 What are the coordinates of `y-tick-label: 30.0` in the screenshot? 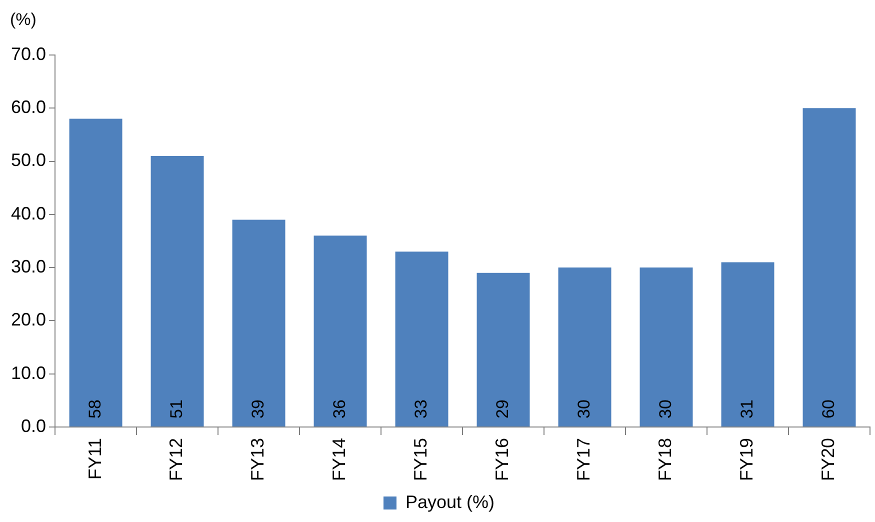 It's located at (28, 266).